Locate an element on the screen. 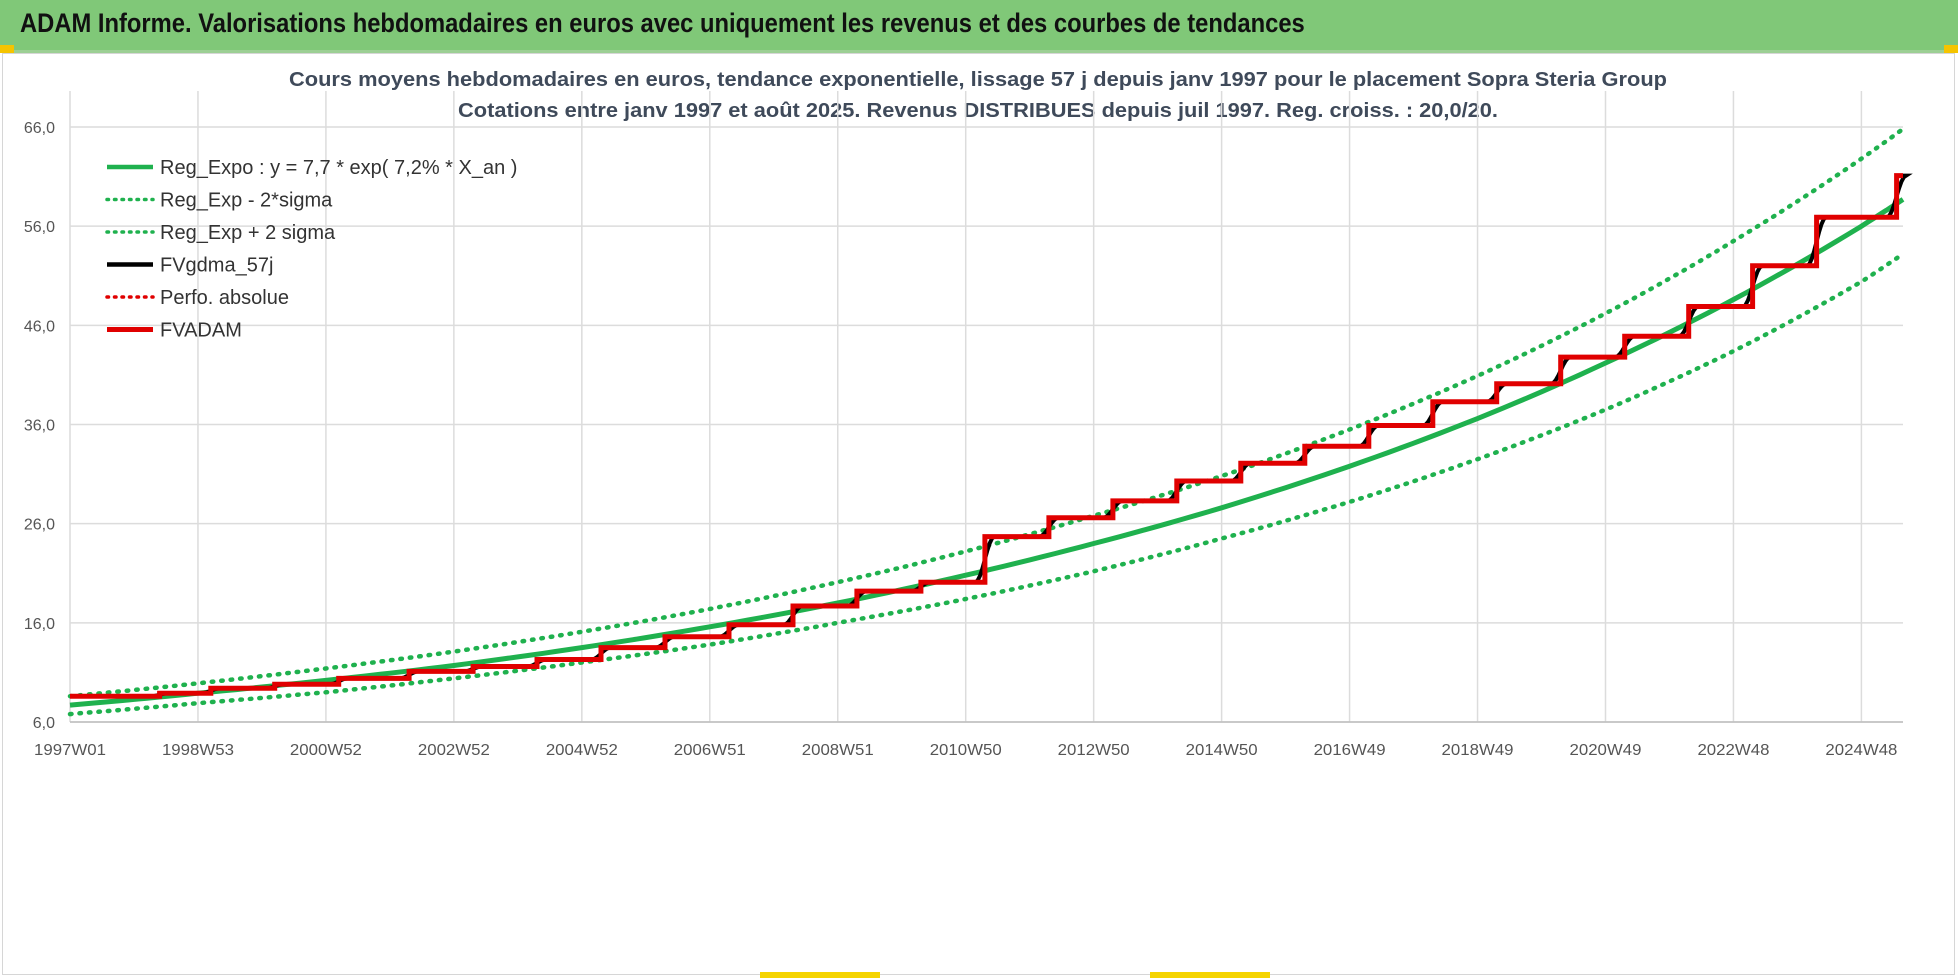  legend-label: Reg_Expo : y = 7,7 * exp( 7,2% * X_an ) is located at coordinates (338, 168).